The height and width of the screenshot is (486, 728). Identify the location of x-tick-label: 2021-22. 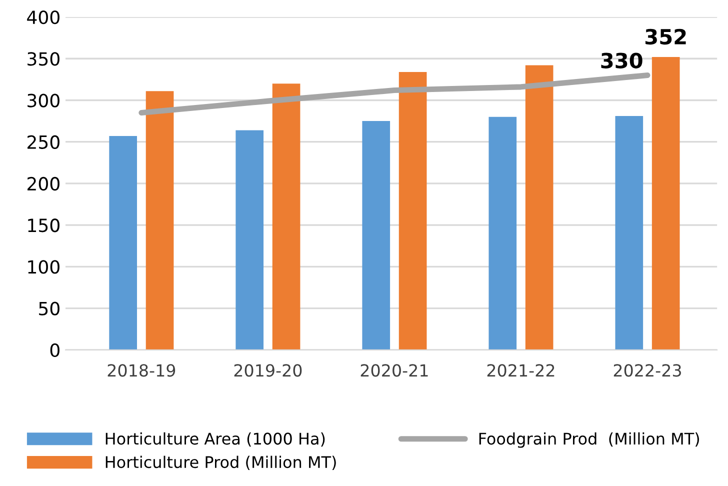
(520, 370).